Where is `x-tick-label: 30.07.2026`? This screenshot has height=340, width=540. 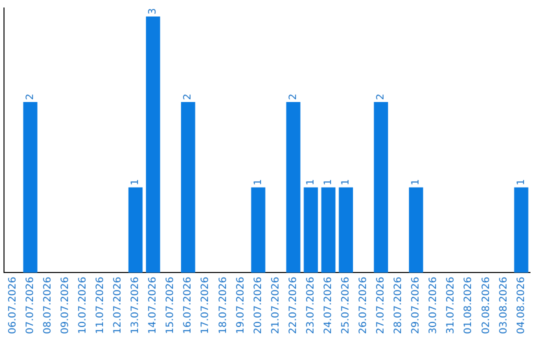 x-tick-label: 30.07.2026 is located at coordinates (434, 305).